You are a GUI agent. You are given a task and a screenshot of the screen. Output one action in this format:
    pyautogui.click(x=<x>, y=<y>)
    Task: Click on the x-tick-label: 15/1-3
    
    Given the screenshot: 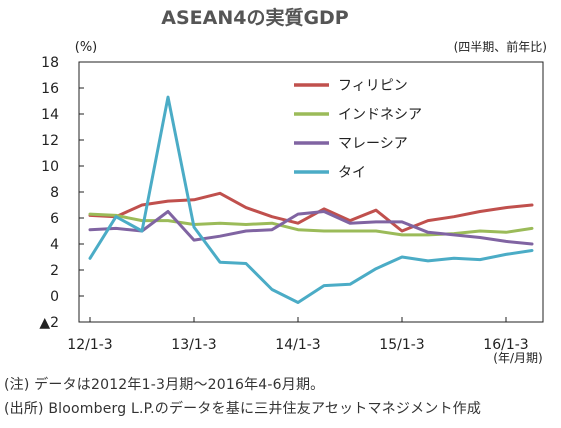 What is the action you would take?
    pyautogui.click(x=401, y=345)
    